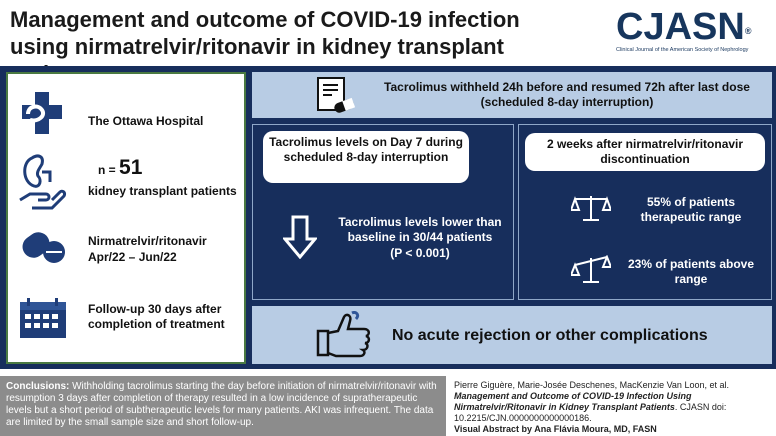 This screenshot has height=436, width=776. I want to click on scale-tilted-icon, so click(591, 269).